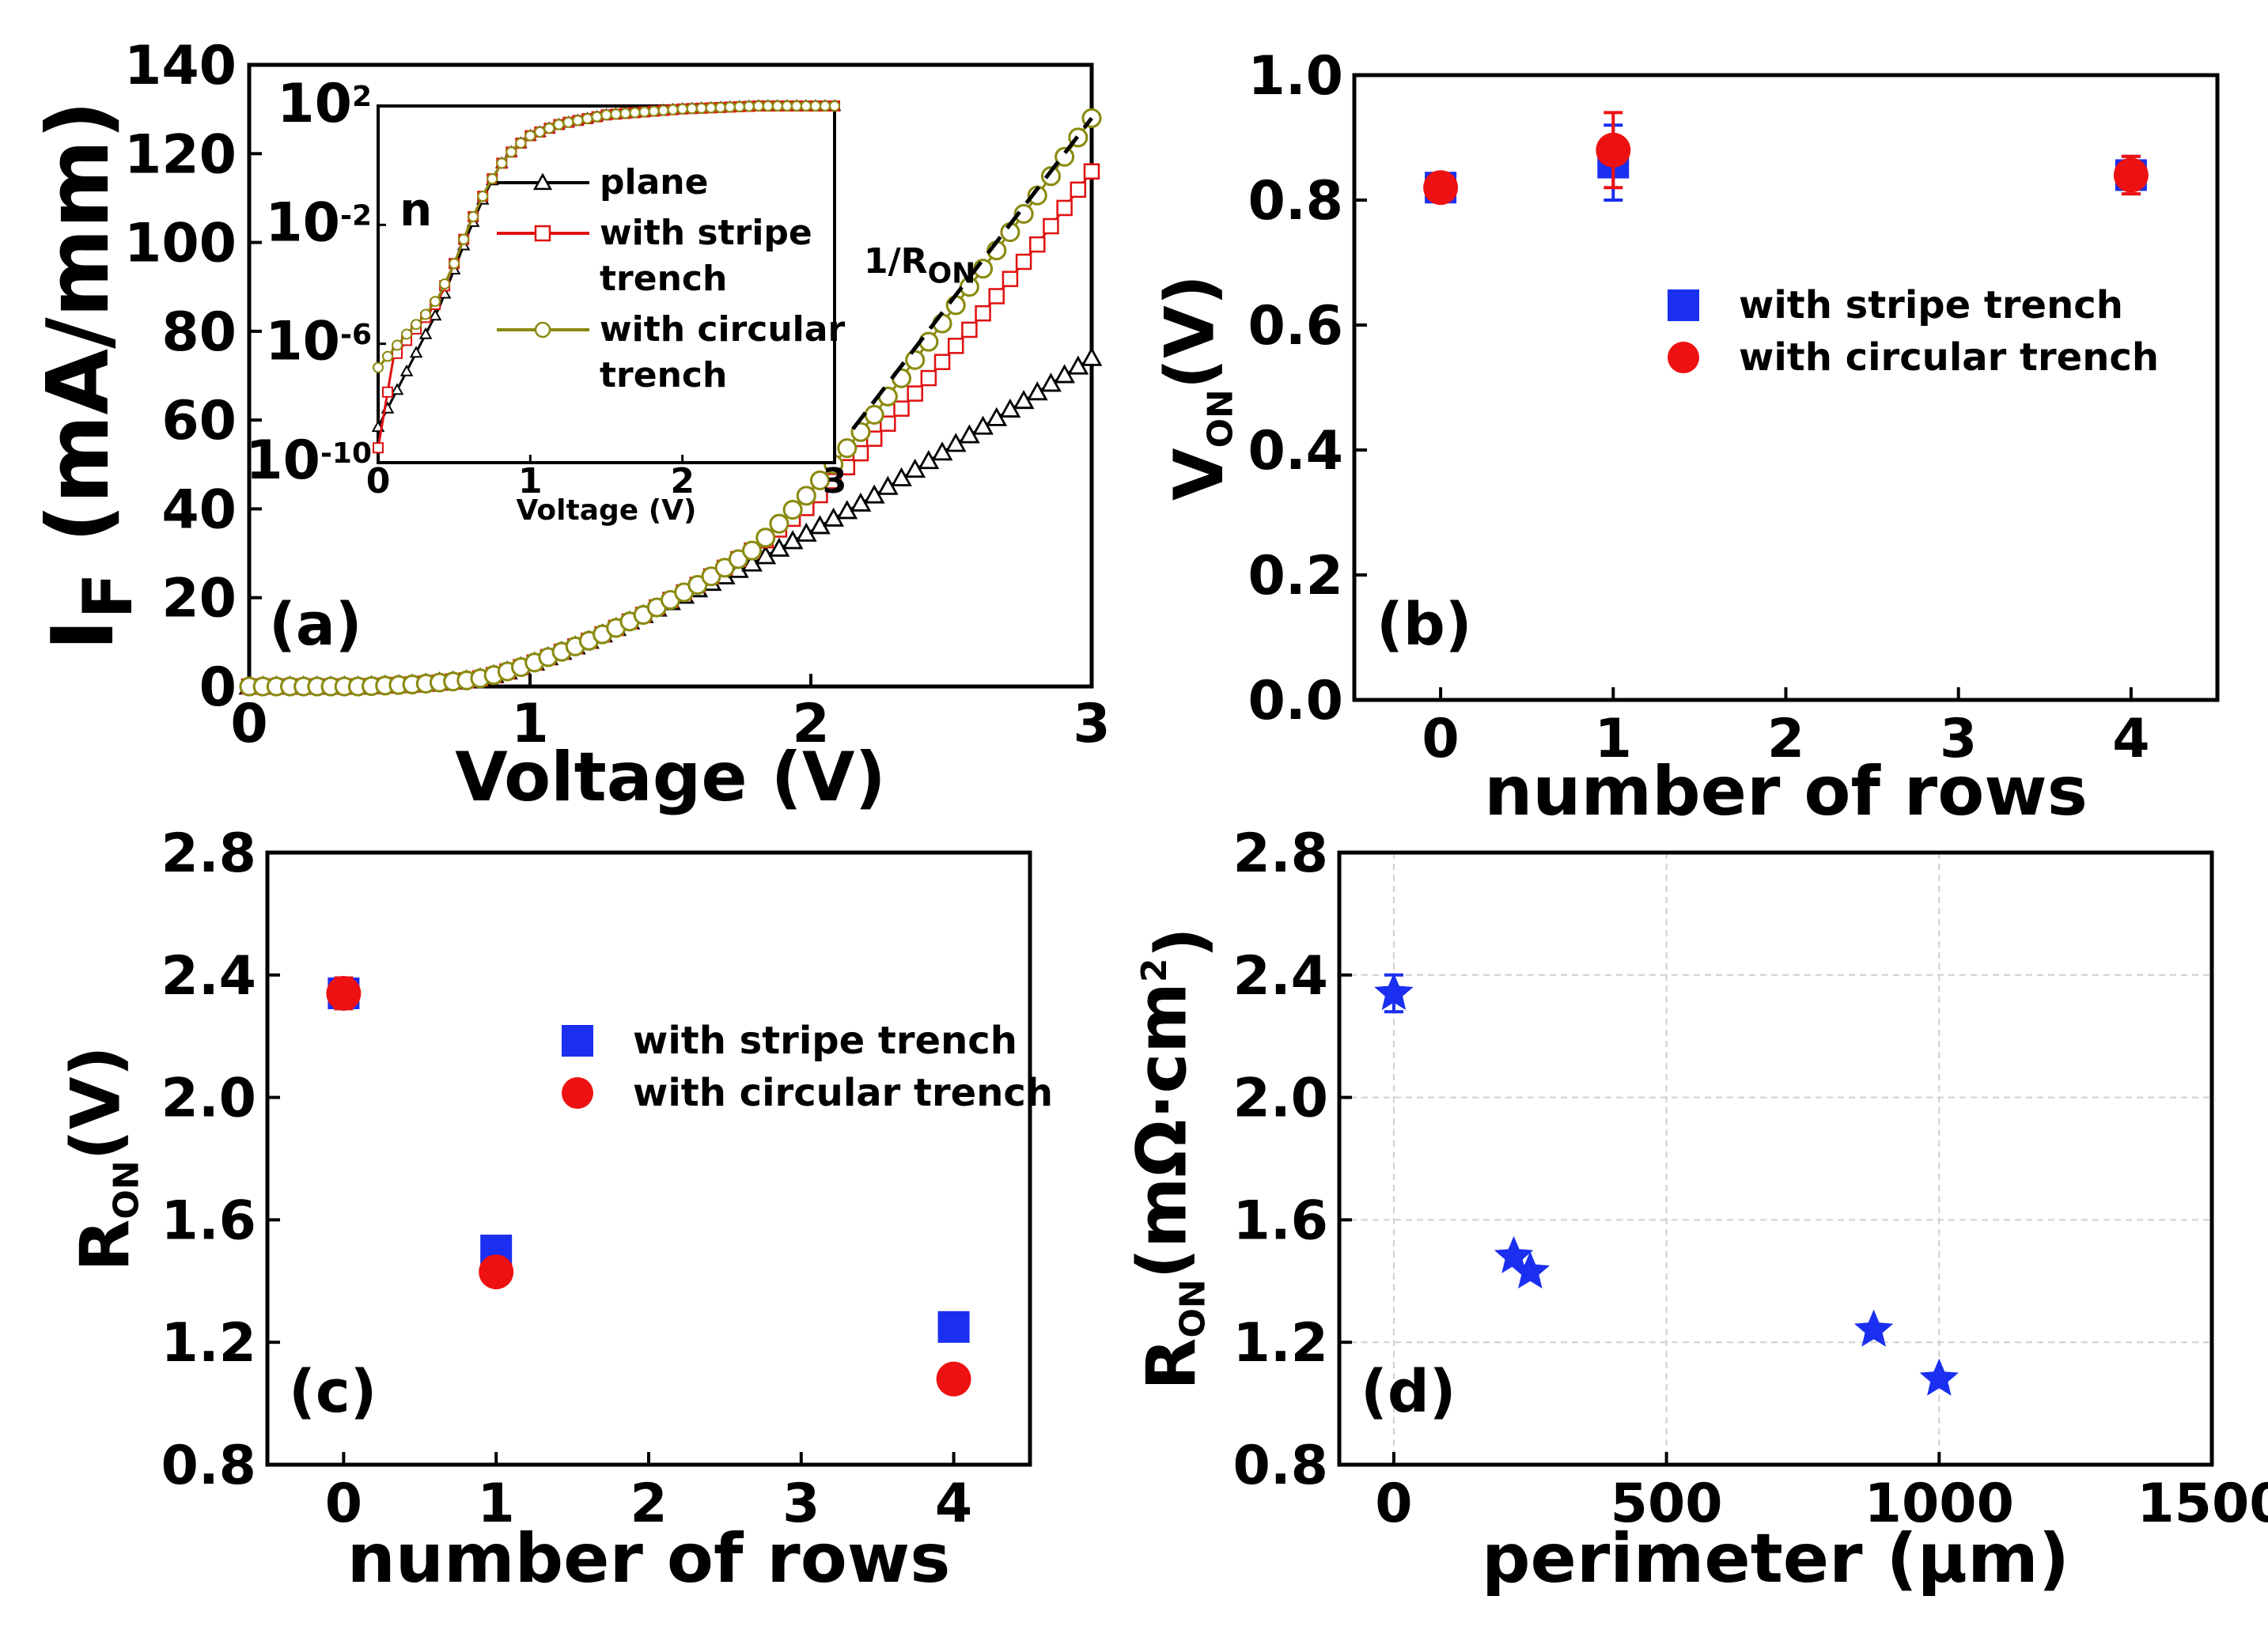 This screenshot has width=2268, height=1630. I want to click on inset-x-tick-label: 3, so click(835, 481).